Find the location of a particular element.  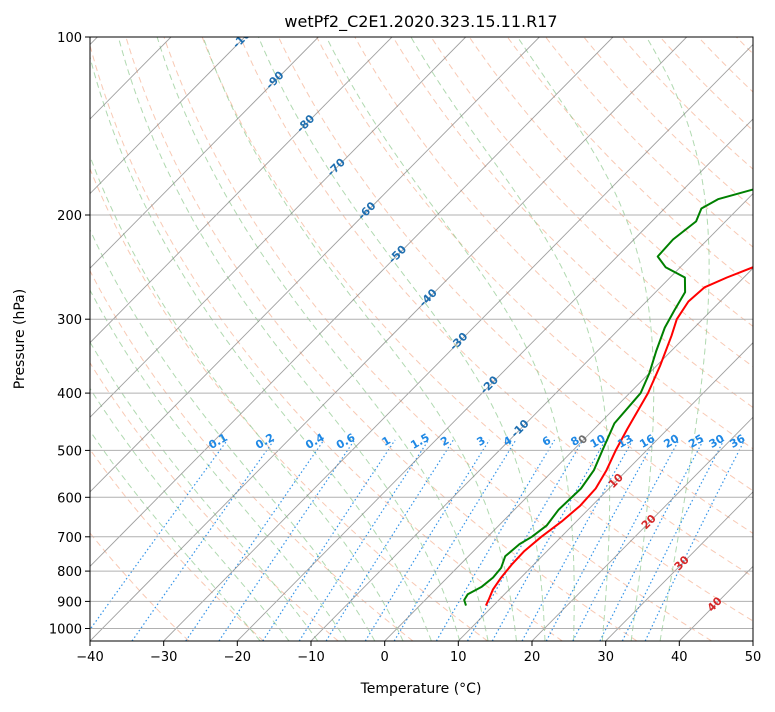

y-tick-label: 600 is located at coordinates (69, 498).